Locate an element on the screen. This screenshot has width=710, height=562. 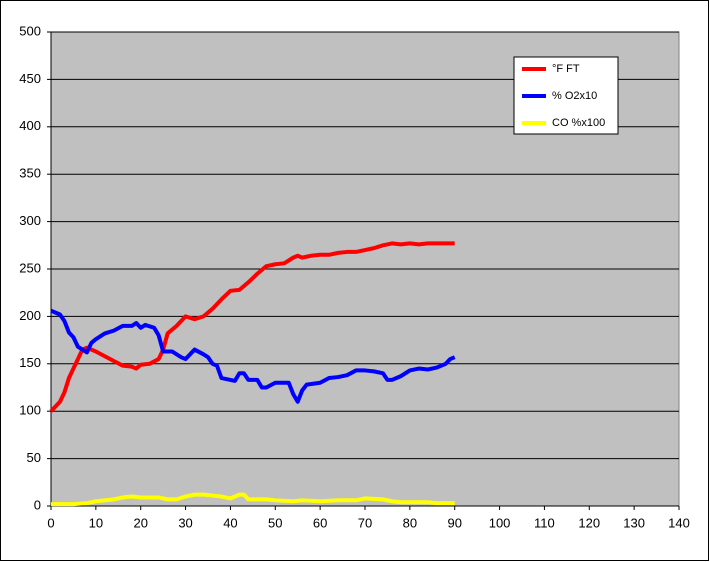
legend-label: CO %x100 is located at coordinates (578, 123).